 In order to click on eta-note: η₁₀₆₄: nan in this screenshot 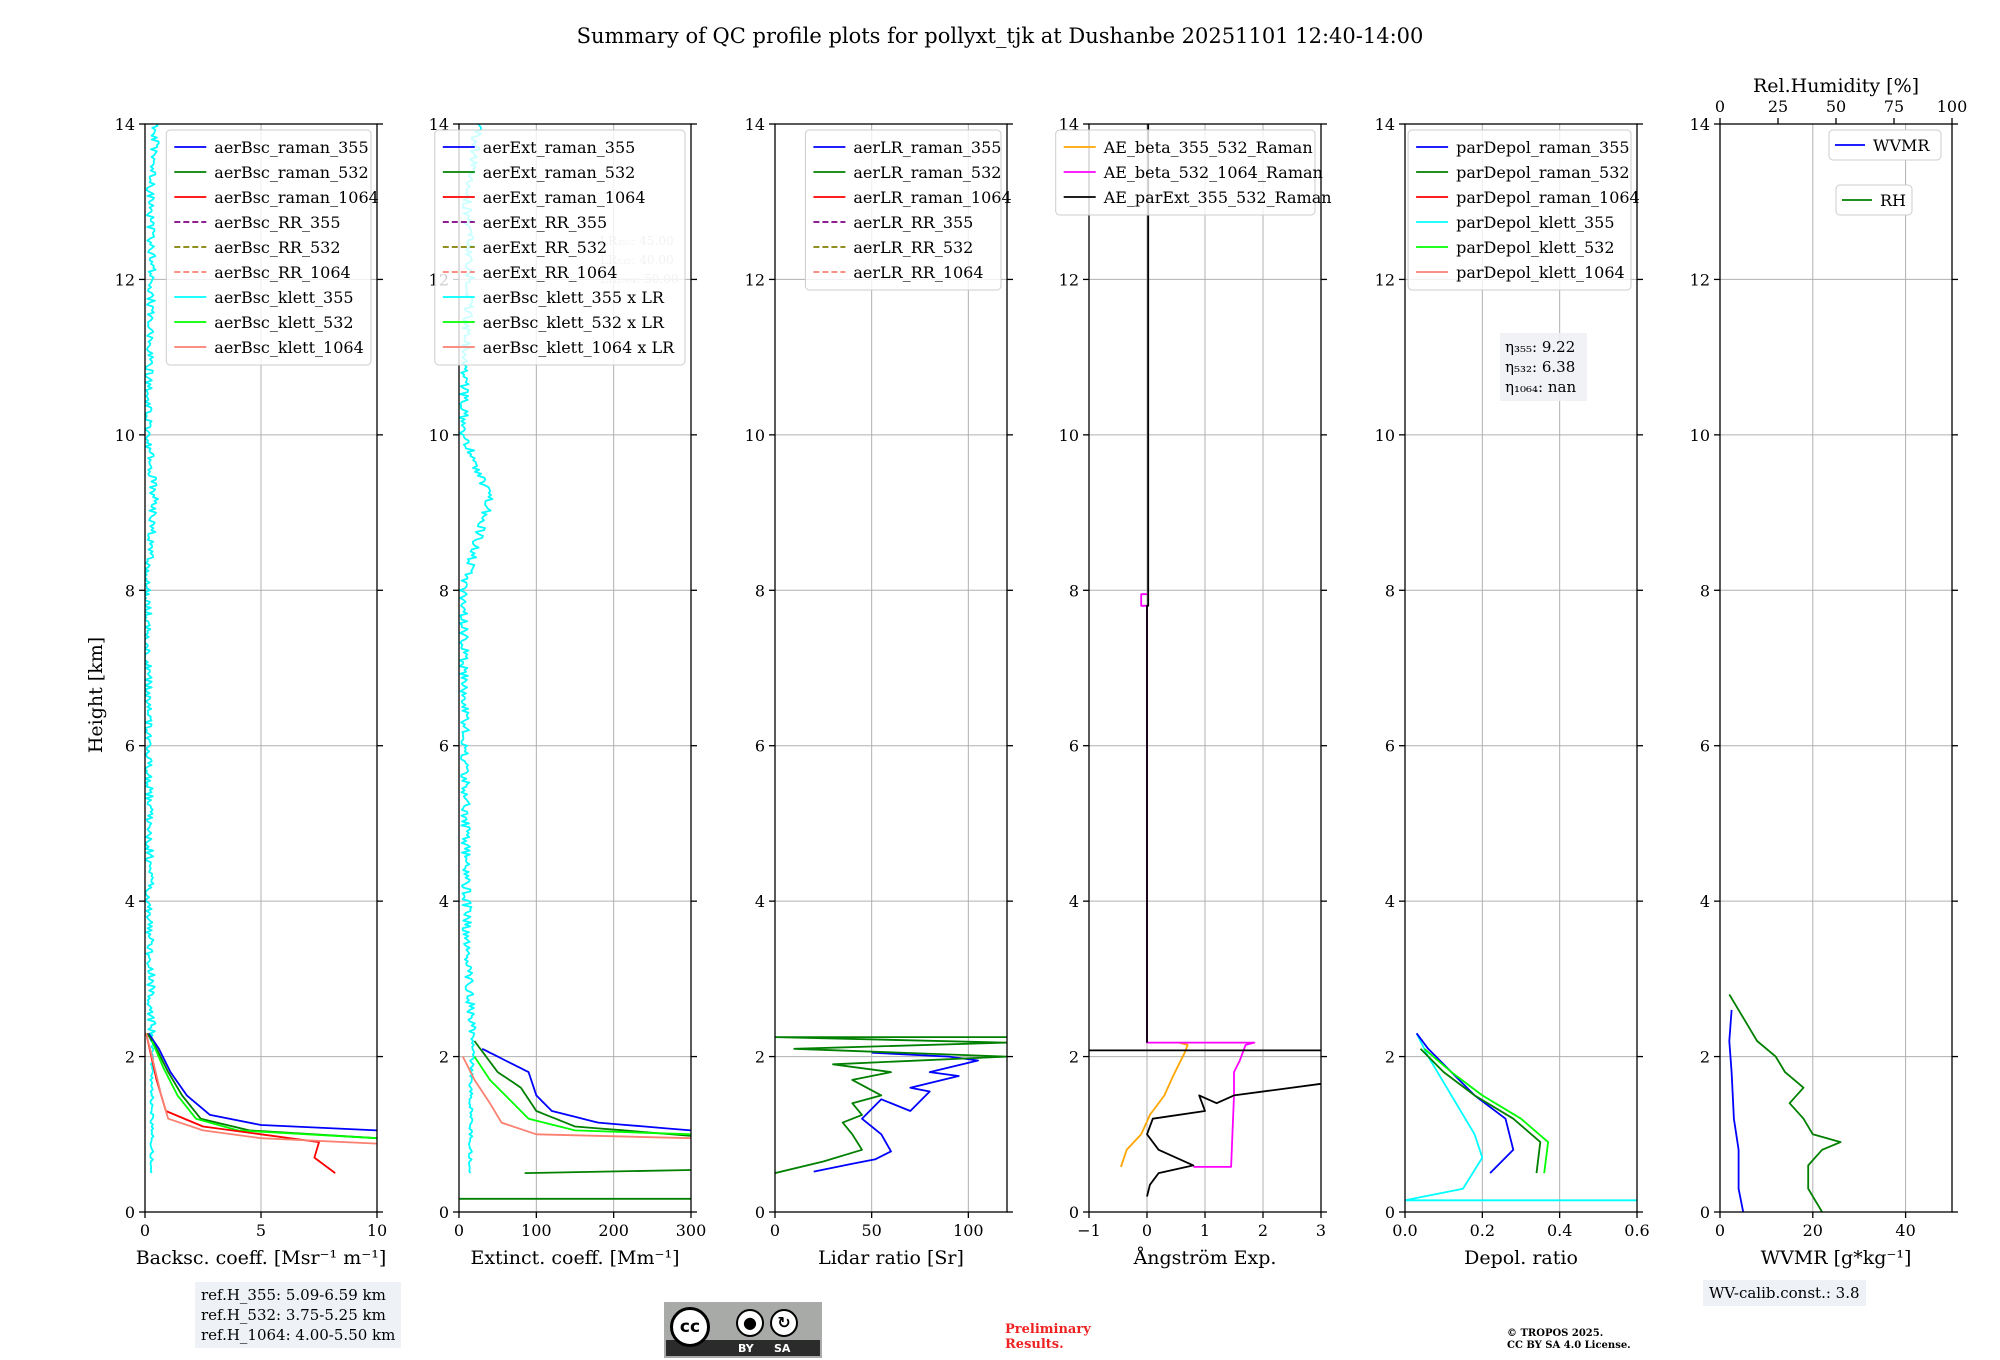, I will do `click(1540, 387)`.